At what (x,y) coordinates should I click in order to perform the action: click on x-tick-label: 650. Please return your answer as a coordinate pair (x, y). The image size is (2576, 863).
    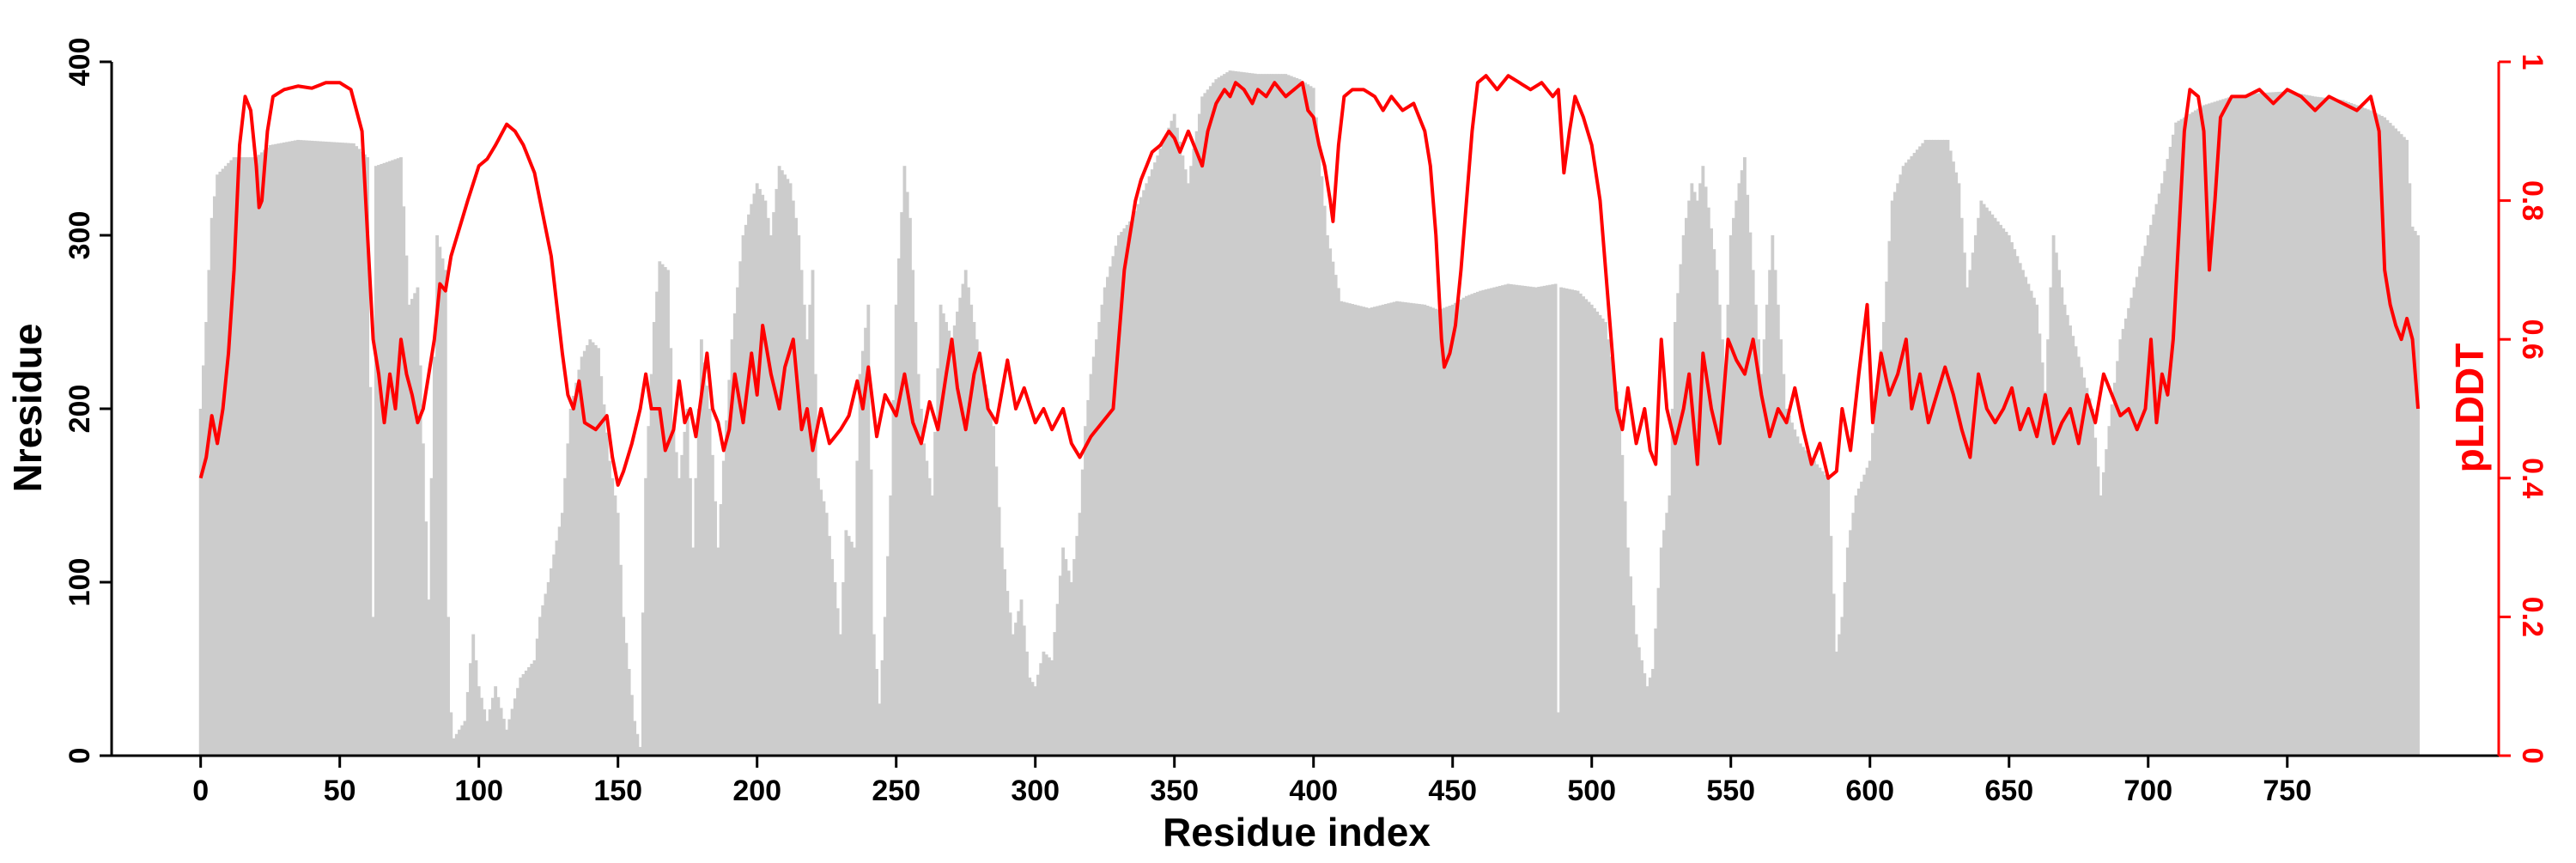
    Looking at the image, I should click on (2009, 791).